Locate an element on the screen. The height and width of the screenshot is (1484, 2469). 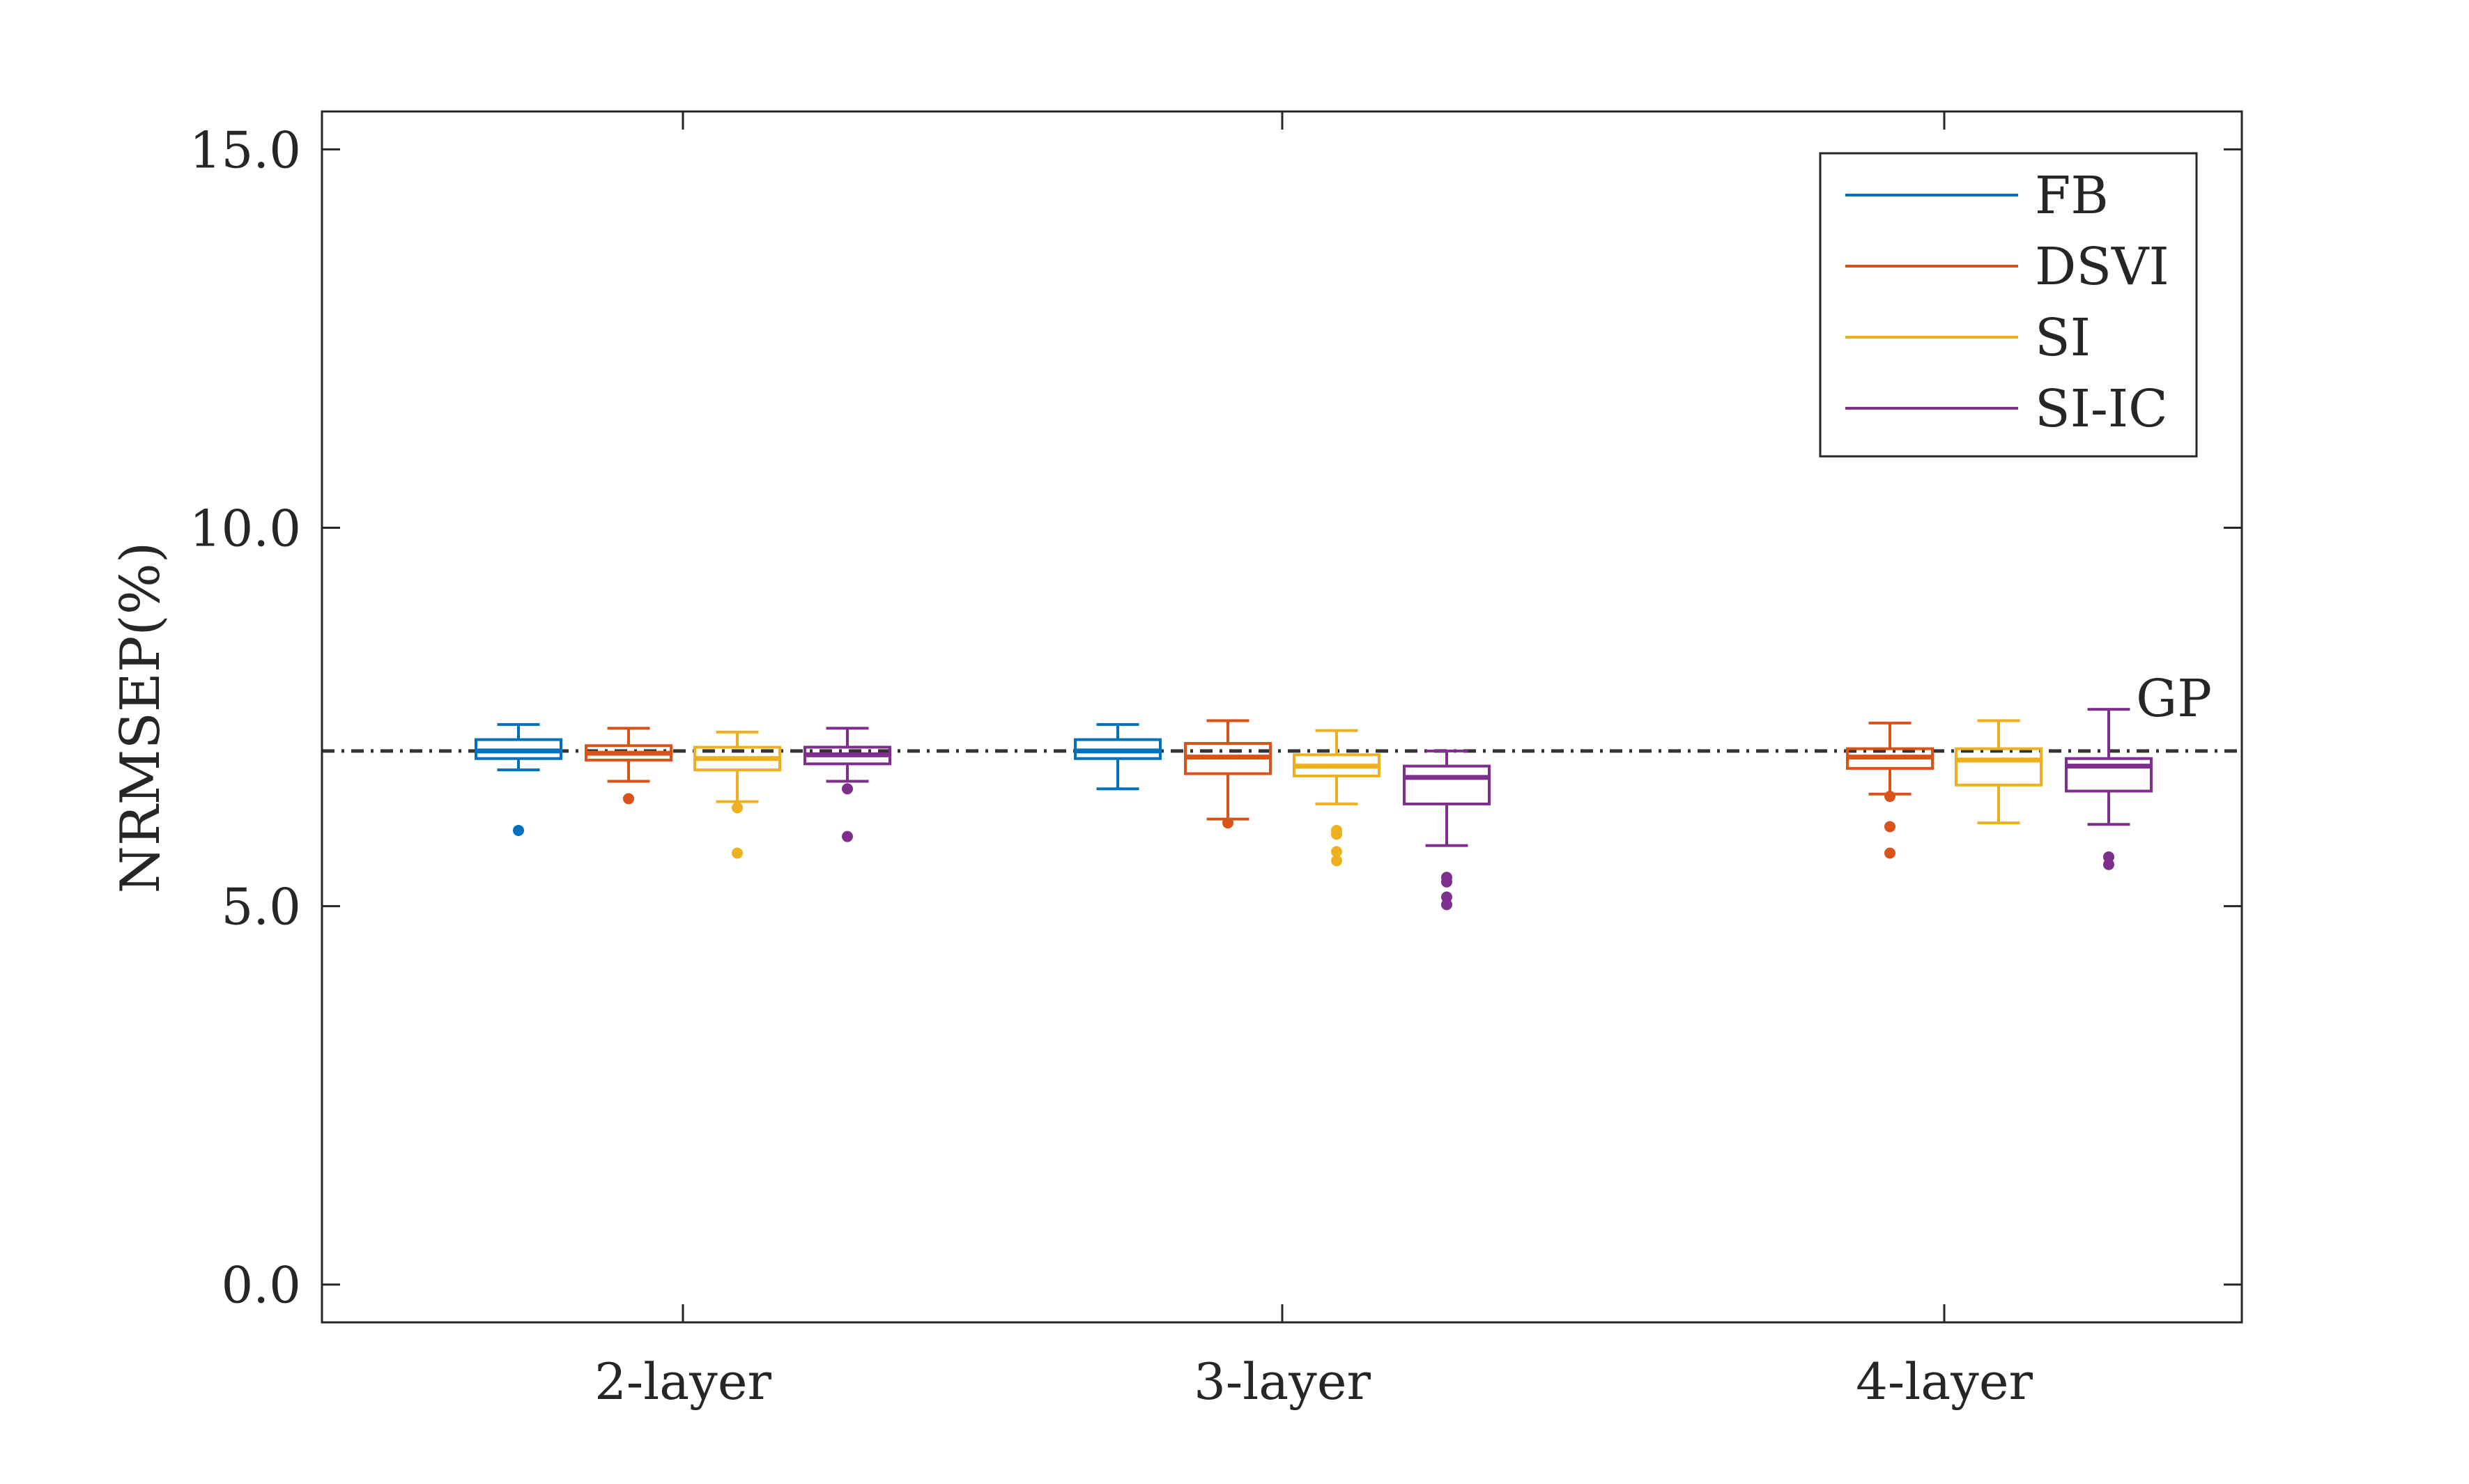
box-fb-3-layer is located at coordinates (1118, 756).